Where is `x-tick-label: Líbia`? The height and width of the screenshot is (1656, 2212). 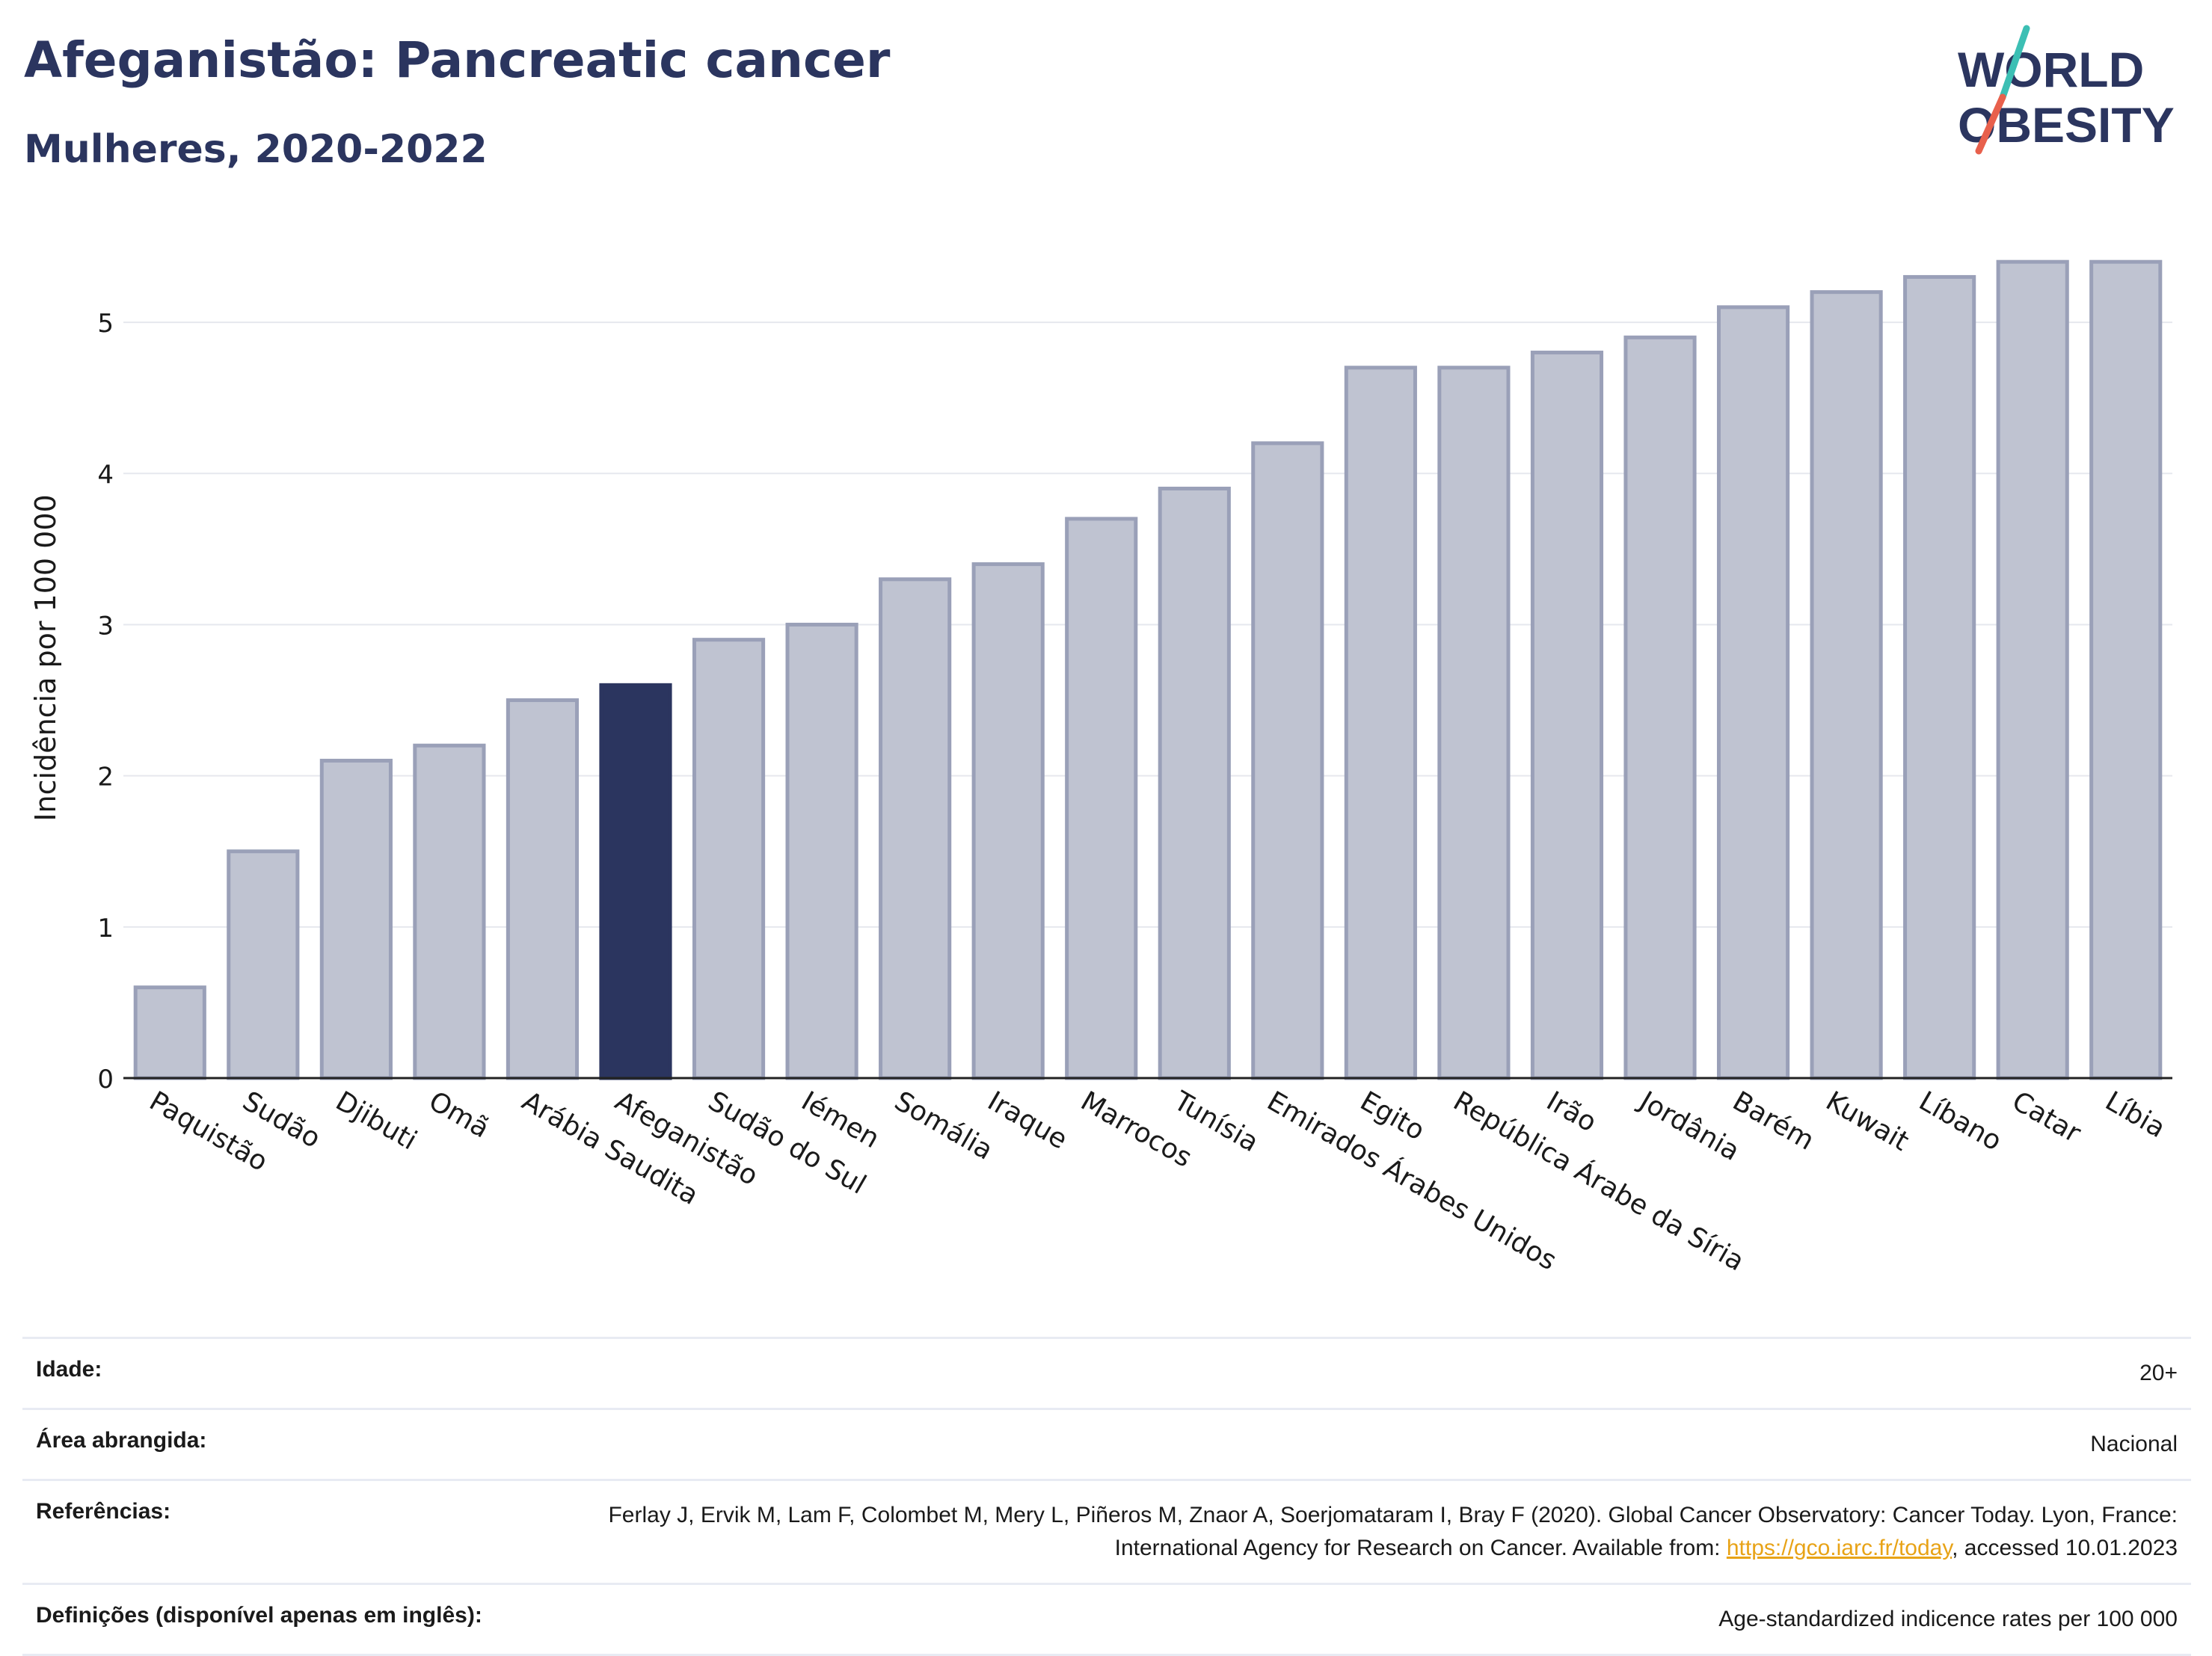
x-tick-label: Líbia is located at coordinates (2135, 1115).